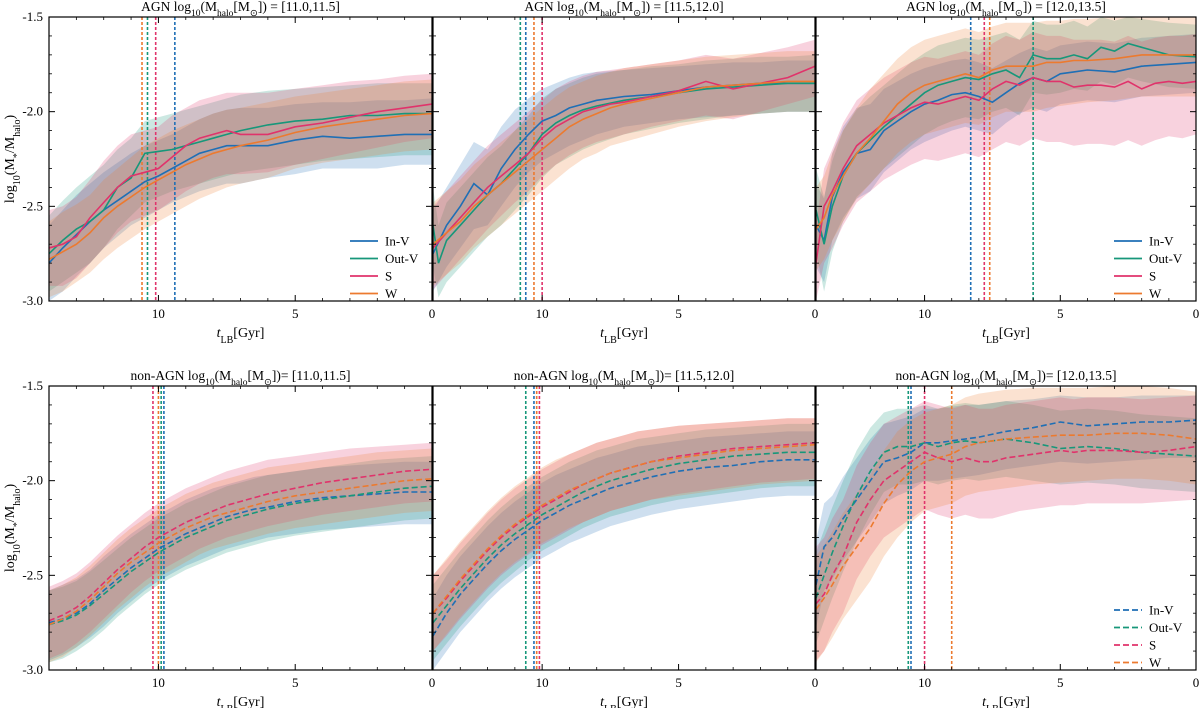 The height and width of the screenshot is (708, 1200). What do you see at coordinates (624, 378) in the screenshot?
I see `panel-title: non-AGN log10(Mhalo[M⊙])= [11.5,12.0]` at bounding box center [624, 378].